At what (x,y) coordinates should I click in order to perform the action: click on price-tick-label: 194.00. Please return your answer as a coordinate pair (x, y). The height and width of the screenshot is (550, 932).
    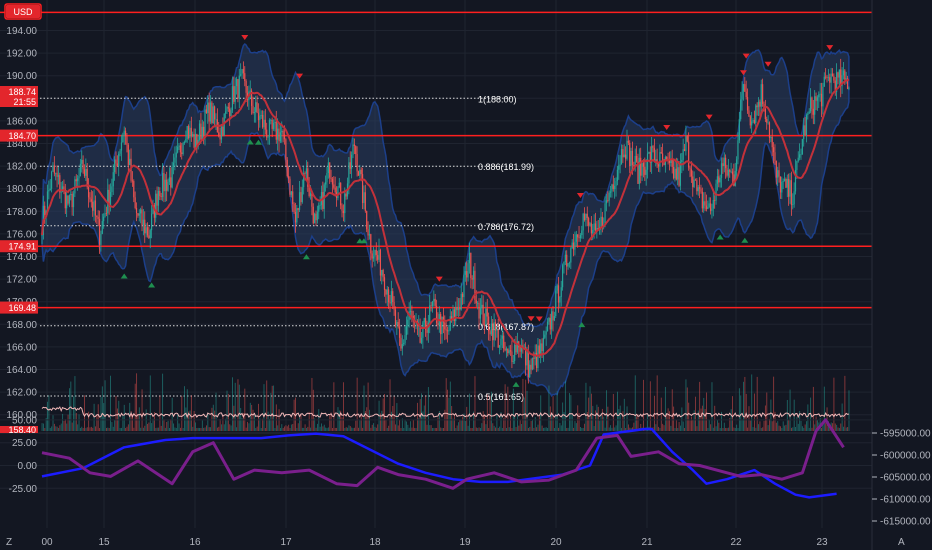
    Looking at the image, I should click on (21, 31).